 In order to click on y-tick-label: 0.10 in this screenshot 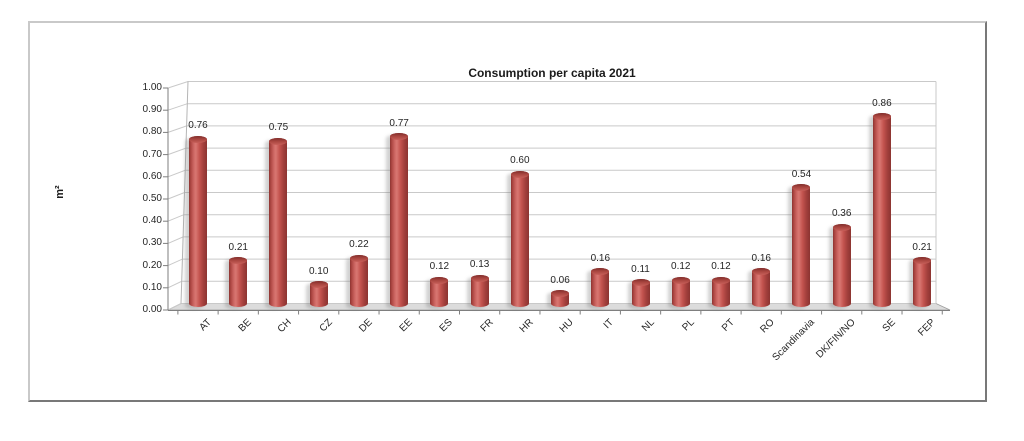, I will do `click(152, 287)`.